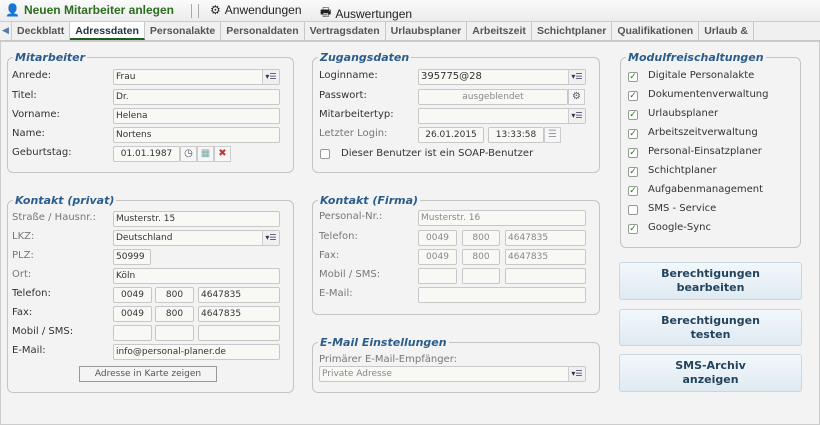  I want to click on fieldset-email-settings: E-Mail Einstellungen, so click(456, 364).